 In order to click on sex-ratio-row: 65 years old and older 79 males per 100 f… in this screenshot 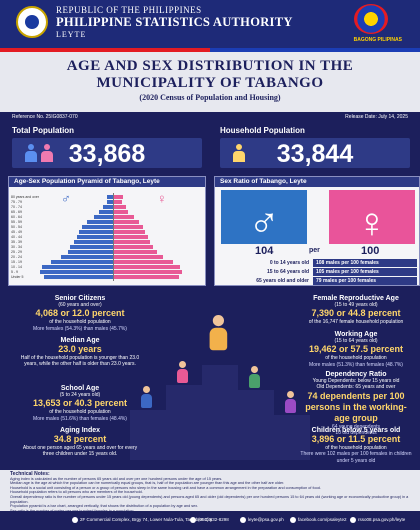, I will do `click(318, 281)`.